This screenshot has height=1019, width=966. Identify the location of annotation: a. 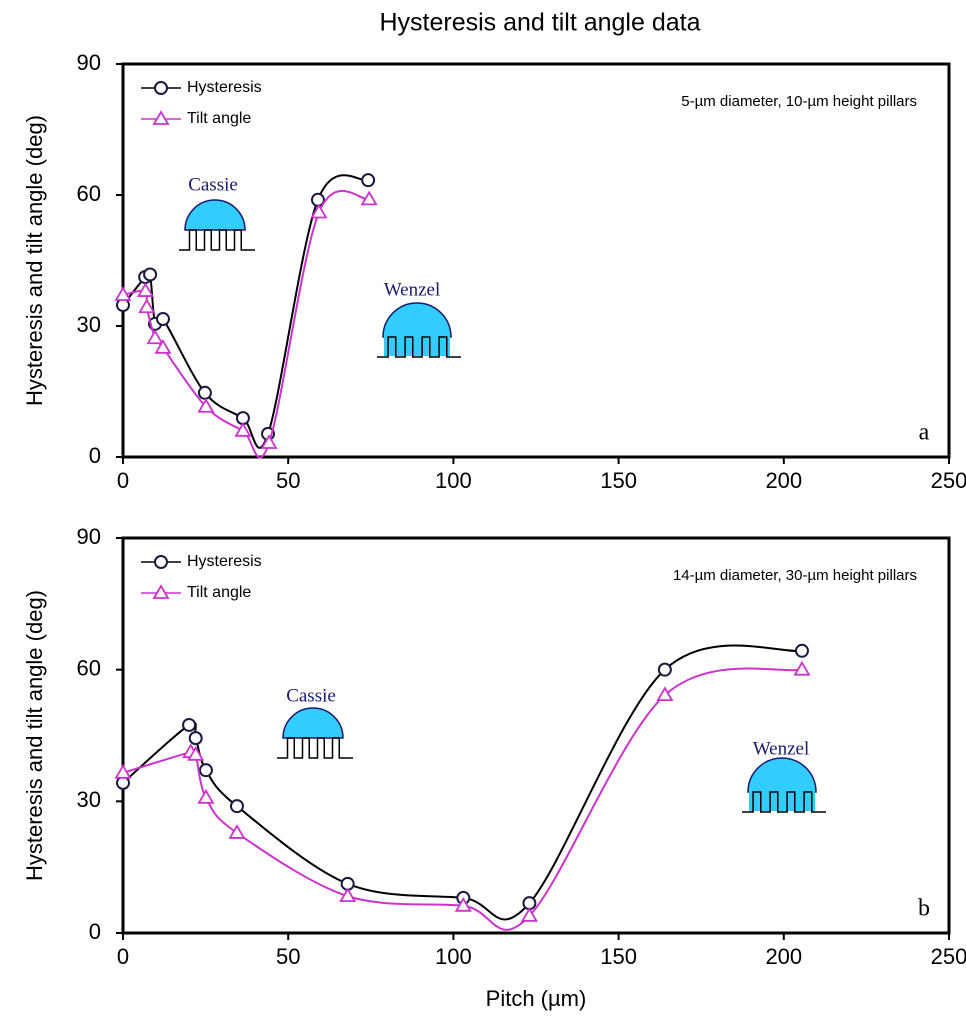
(924, 433).